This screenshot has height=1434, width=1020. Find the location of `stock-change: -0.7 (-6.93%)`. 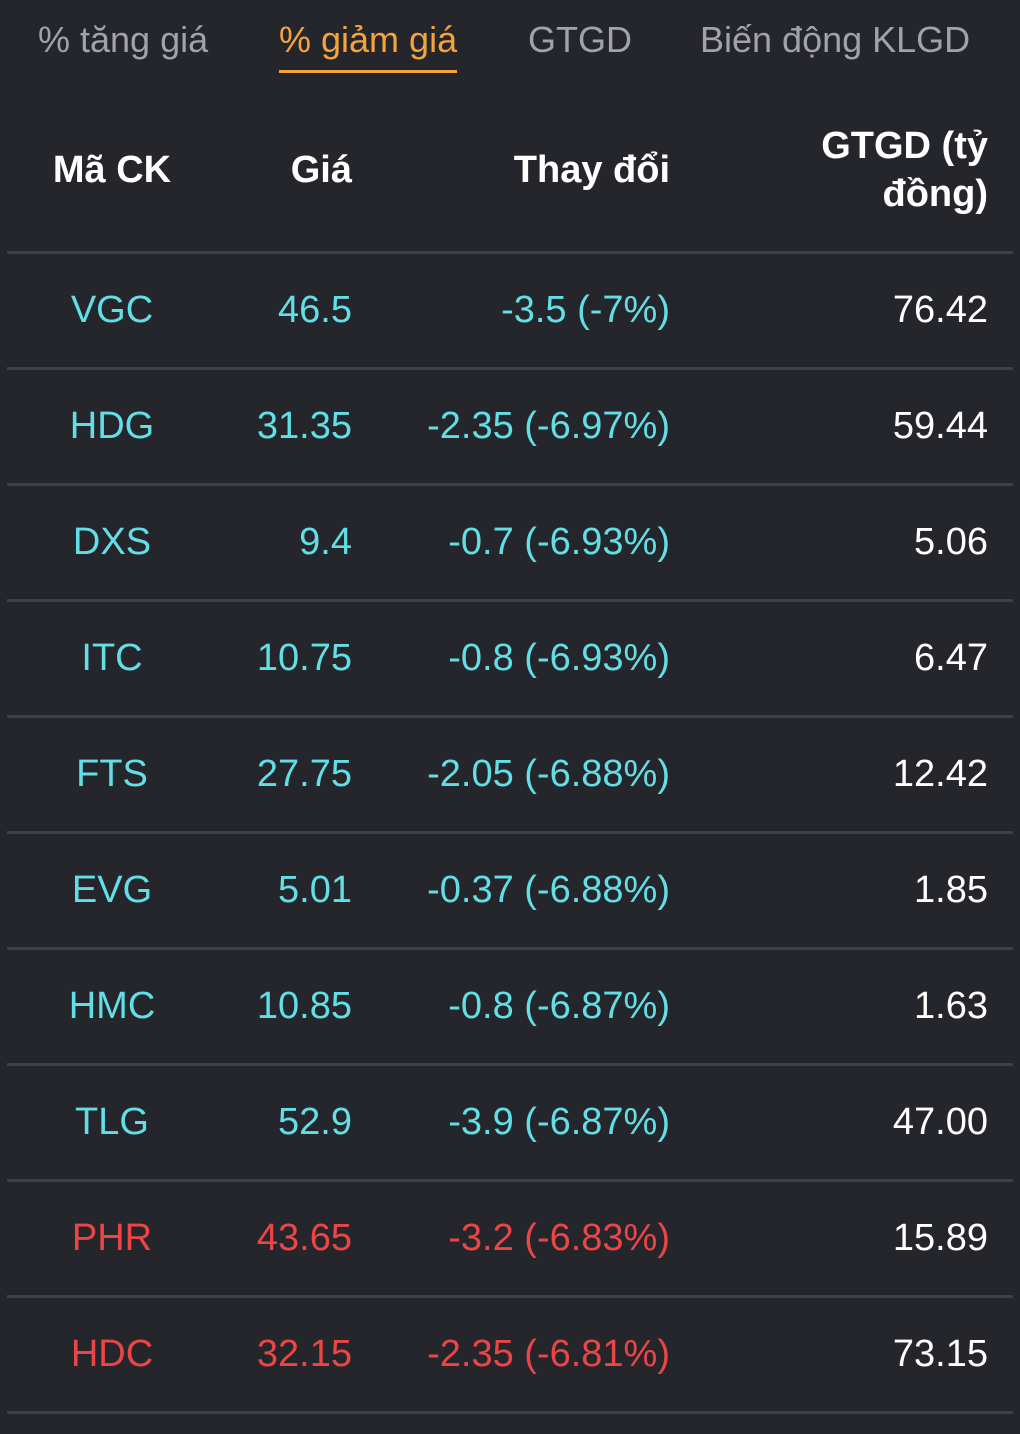

stock-change: -0.7 (-6.93%) is located at coordinates (511, 543).